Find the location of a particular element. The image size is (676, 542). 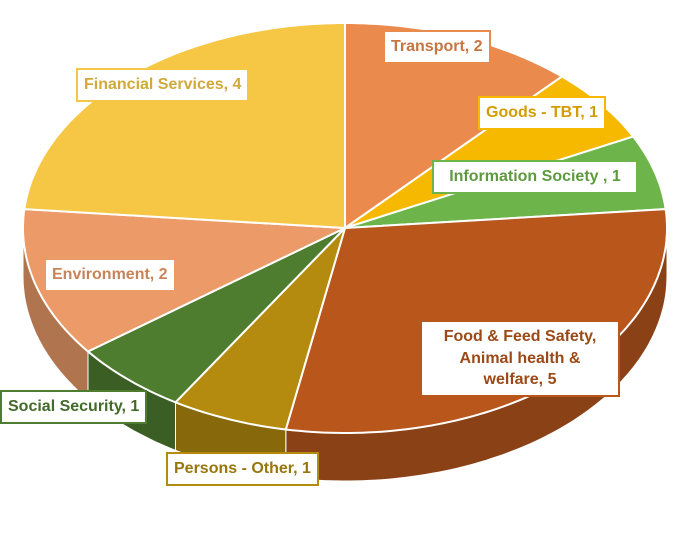

data-label: Social Security, 1 is located at coordinates (74, 407).